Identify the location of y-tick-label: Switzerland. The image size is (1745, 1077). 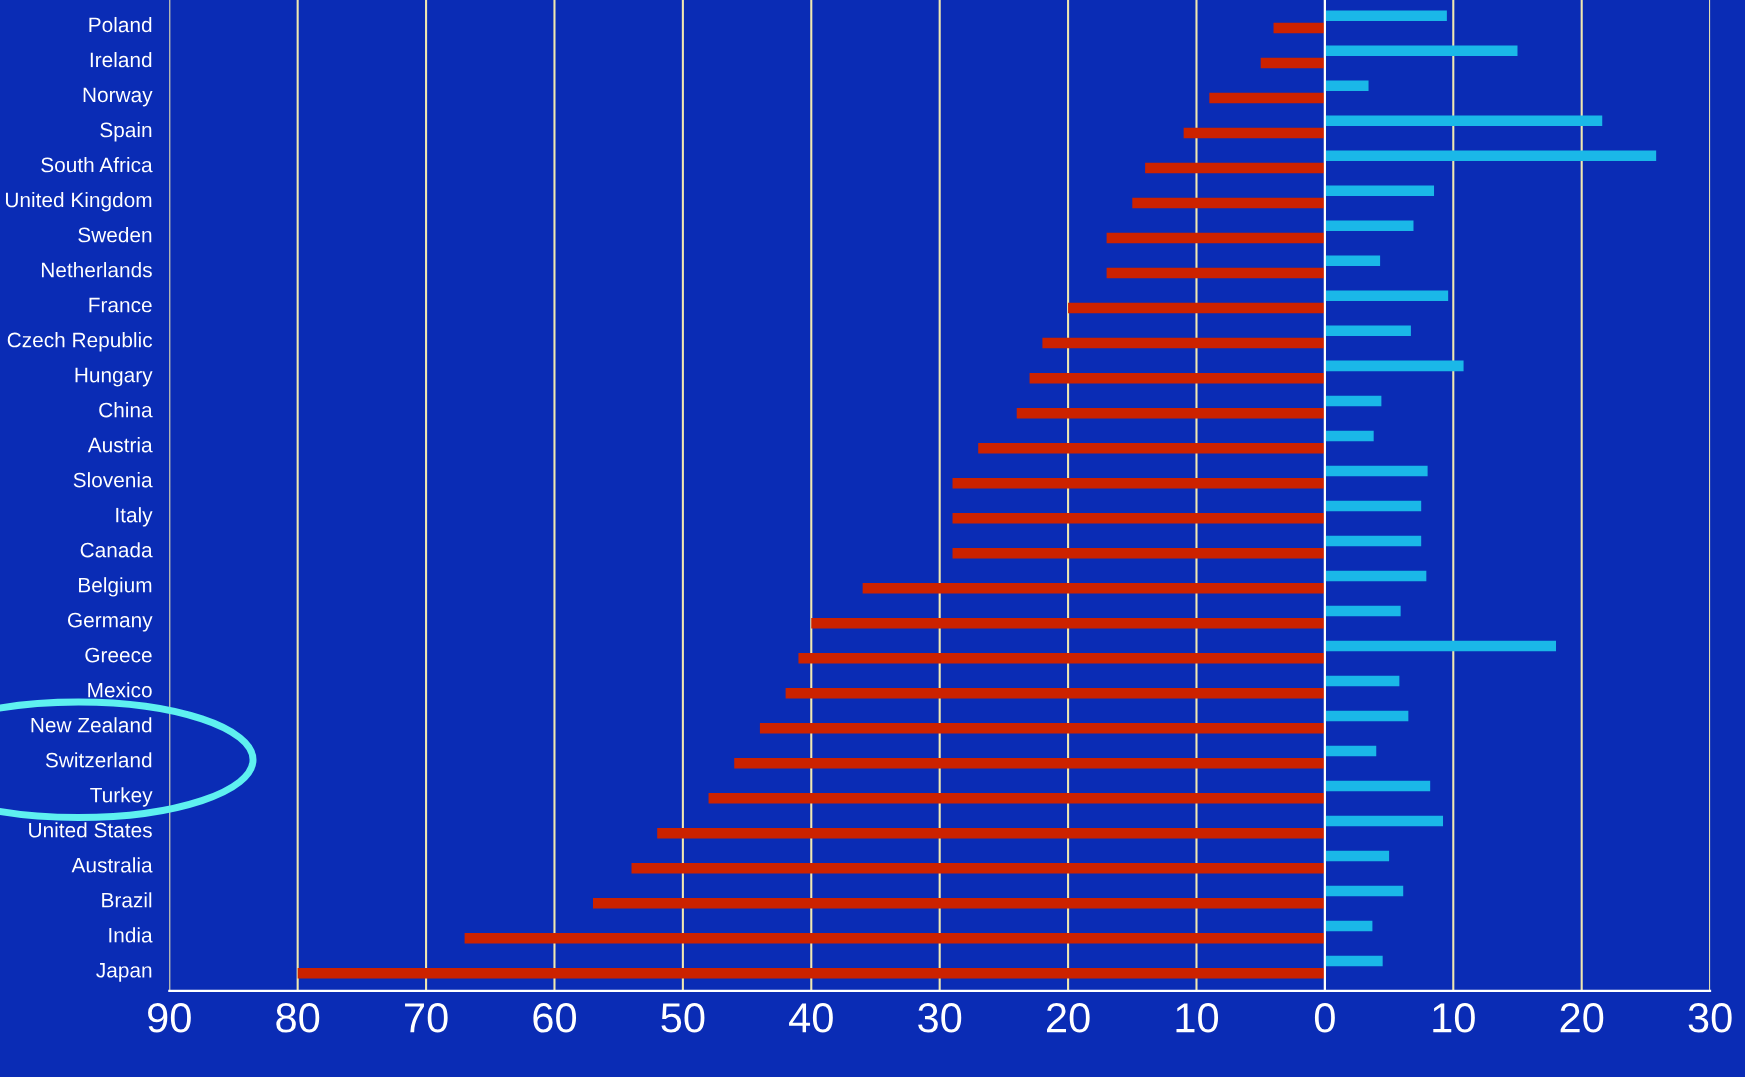
(98, 760).